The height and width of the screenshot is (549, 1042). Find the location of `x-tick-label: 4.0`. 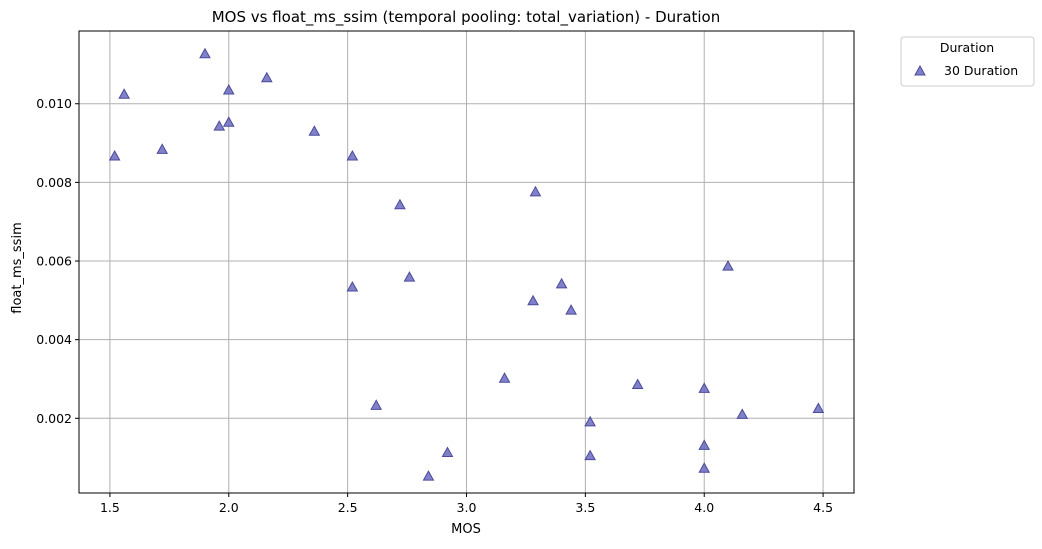

x-tick-label: 4.0 is located at coordinates (704, 507).